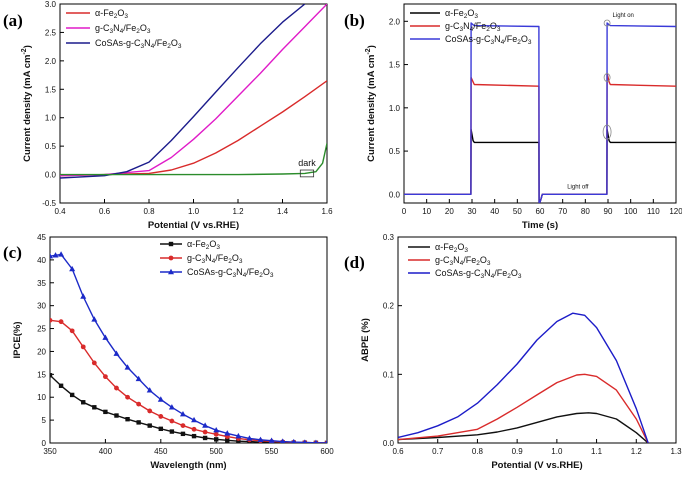 Image resolution: width=682 pixels, height=478 pixels. I want to click on x-tick-label: 40, so click(494, 211).